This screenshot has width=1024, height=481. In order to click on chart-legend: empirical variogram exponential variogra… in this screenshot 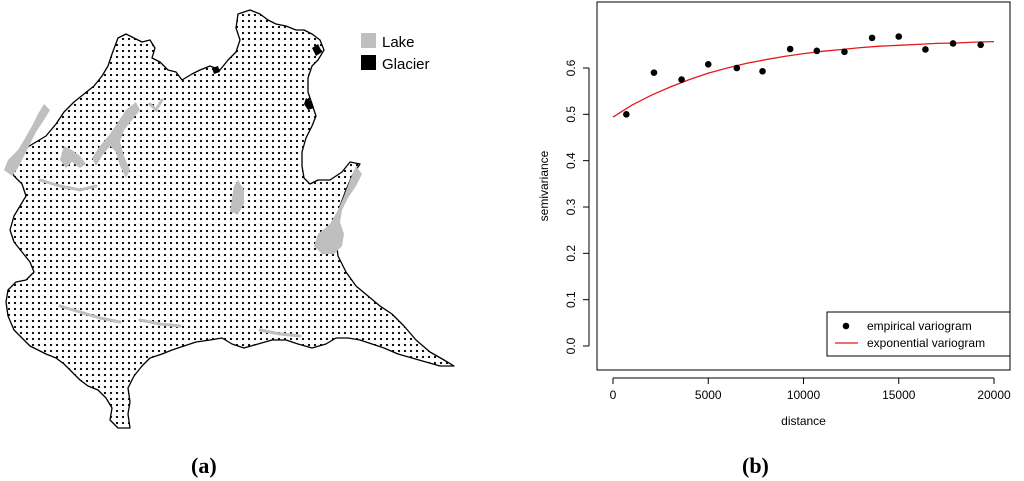, I will do `click(918, 334)`.